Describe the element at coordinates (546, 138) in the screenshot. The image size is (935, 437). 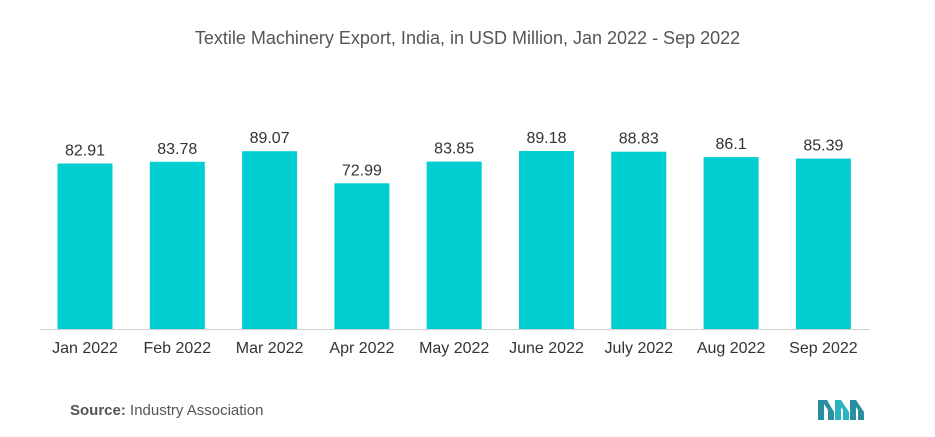
I see `data-label: 89.18` at that location.